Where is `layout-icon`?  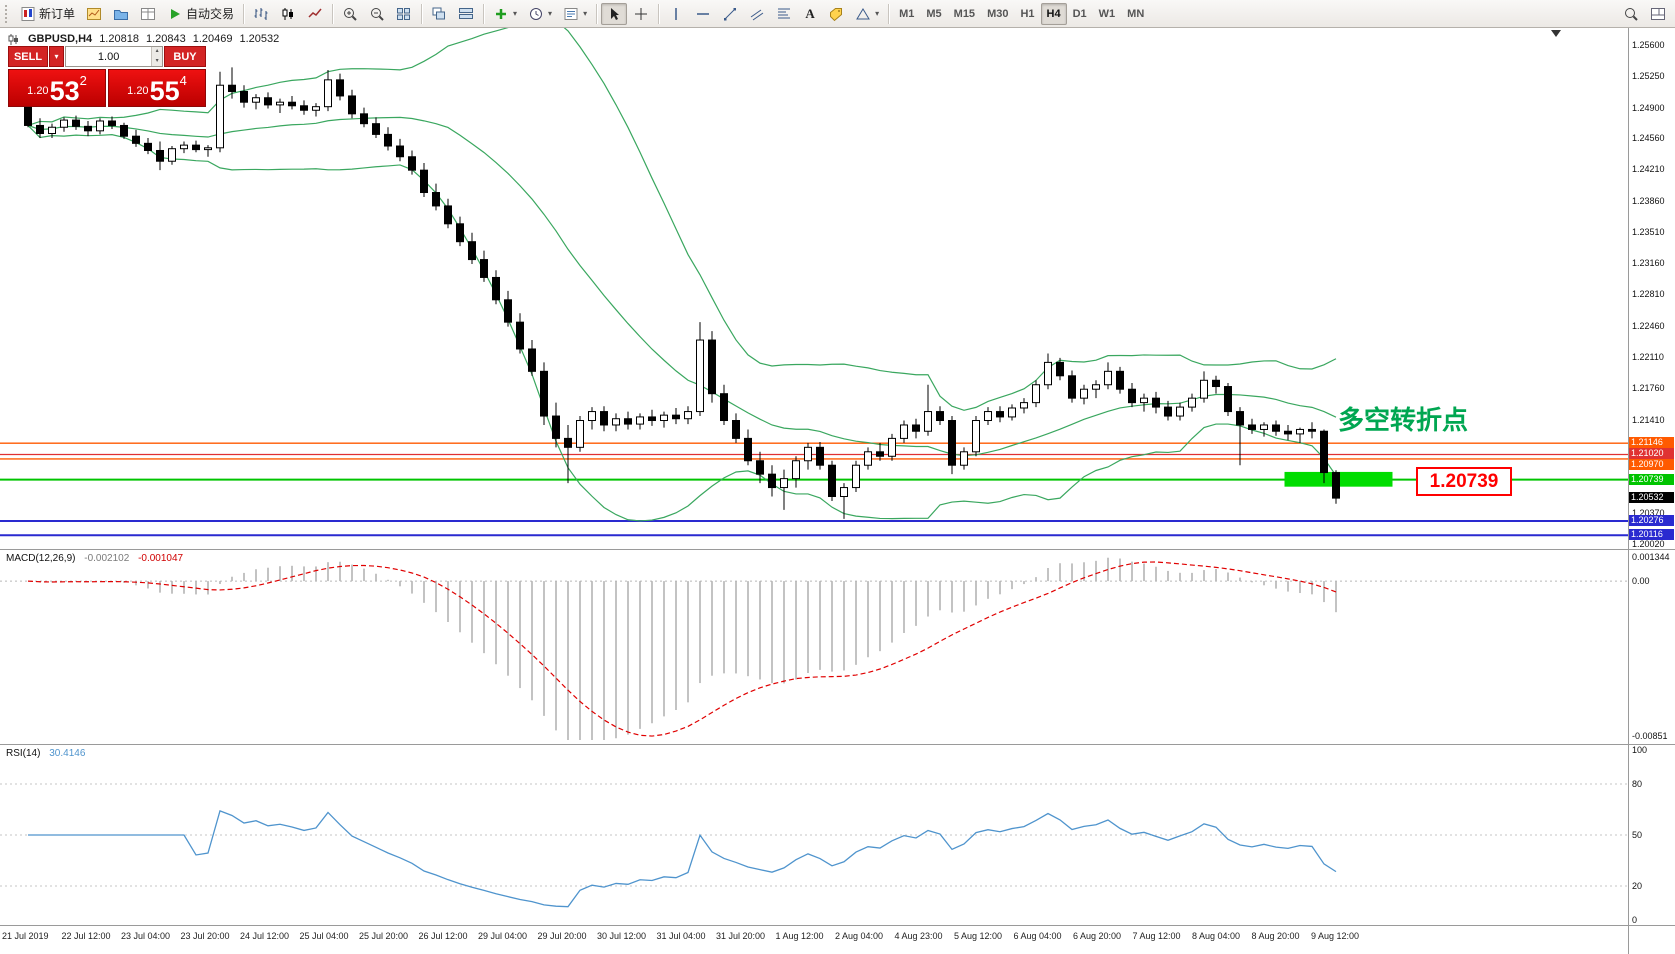 layout-icon is located at coordinates (1658, 14).